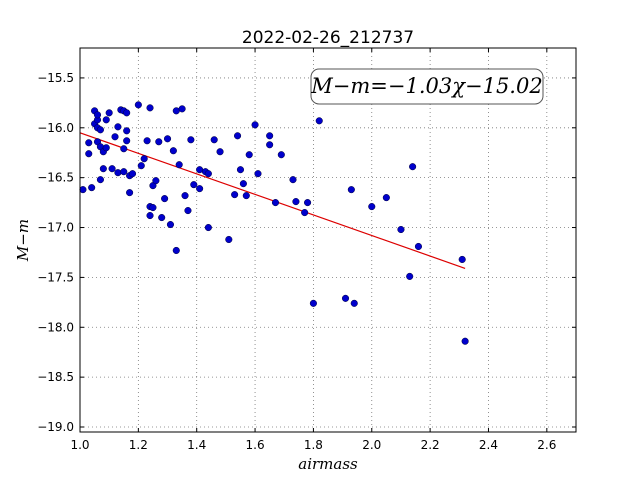 This screenshot has height=480, width=640. I want to click on chart-title: 2022-02-26_212737, so click(328, 38).